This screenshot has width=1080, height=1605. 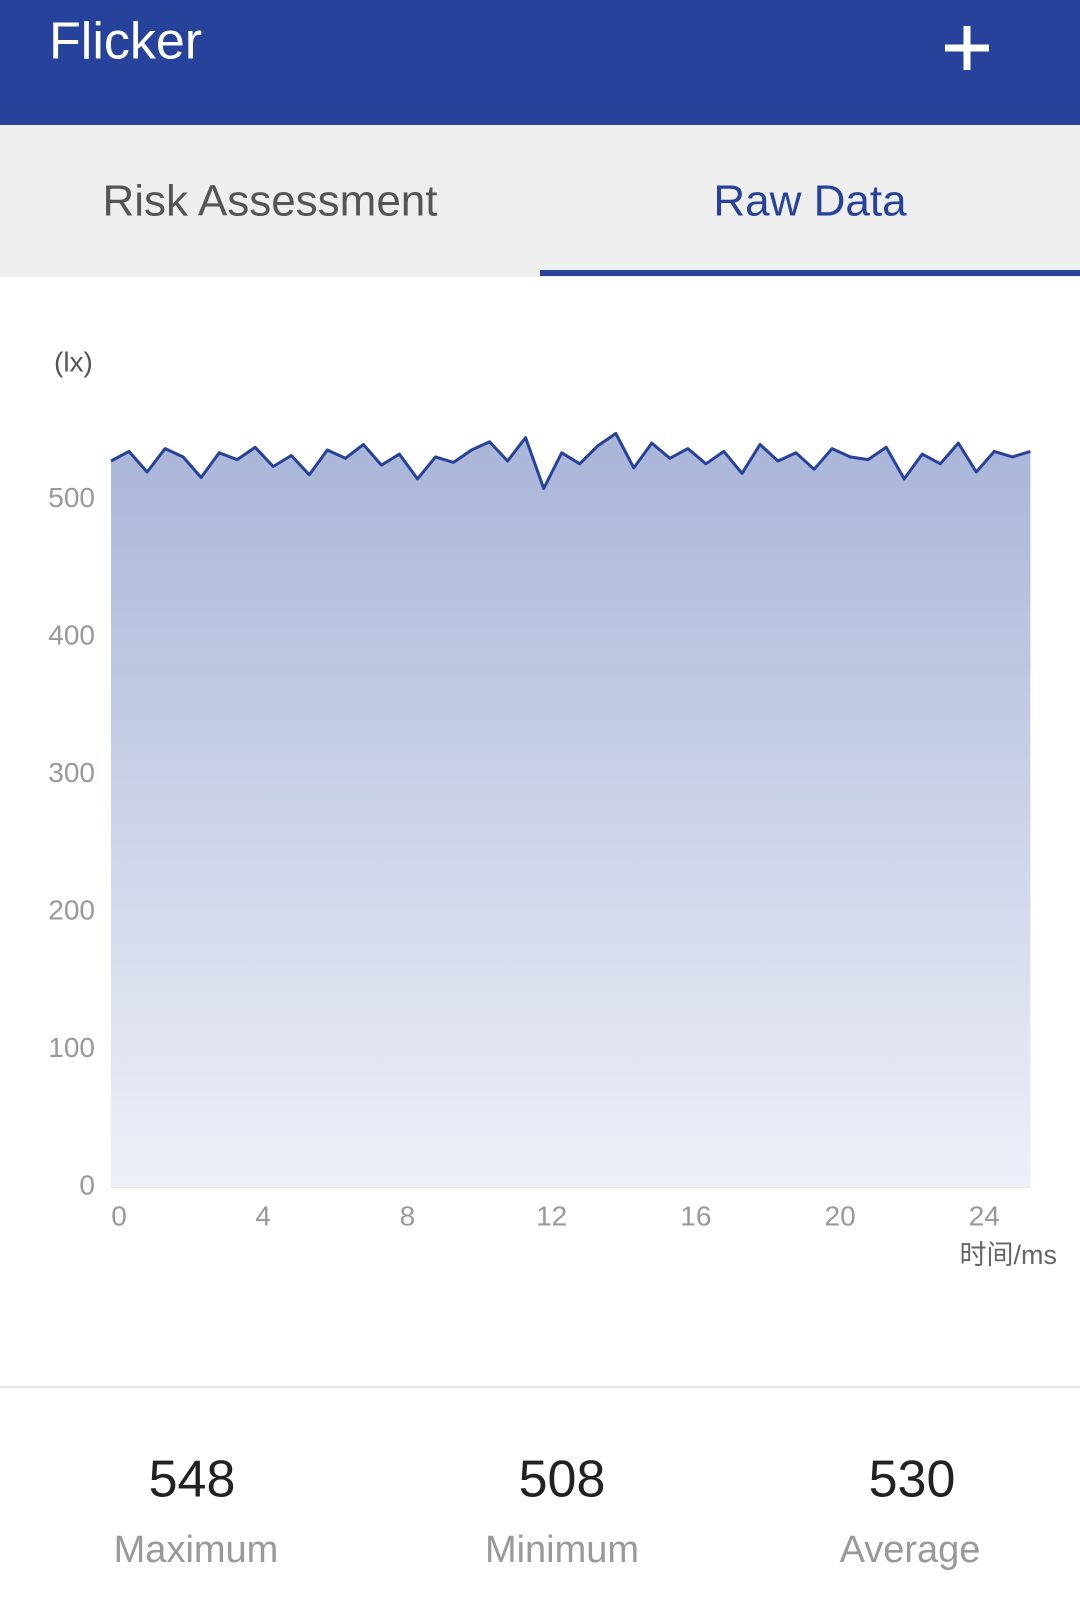 I want to click on y-tick-label: 400, so click(x=71, y=634).